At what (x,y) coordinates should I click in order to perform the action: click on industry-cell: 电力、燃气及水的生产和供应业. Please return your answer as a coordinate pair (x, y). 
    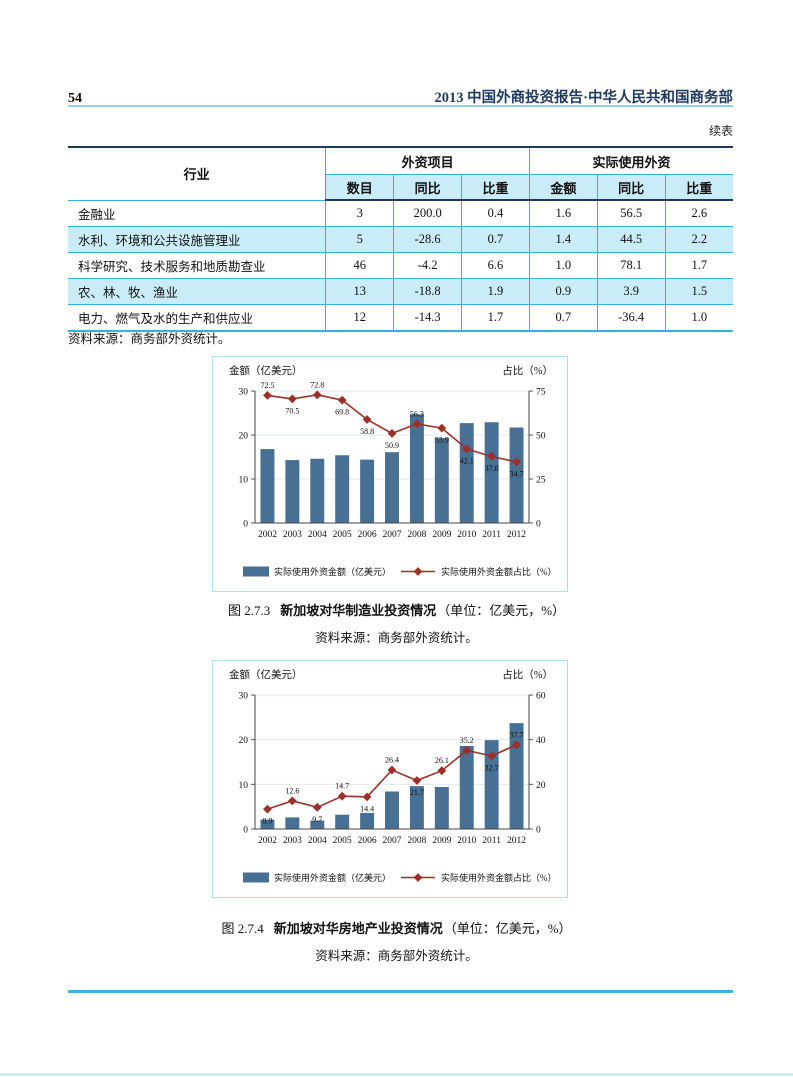
    Looking at the image, I should click on (166, 319).